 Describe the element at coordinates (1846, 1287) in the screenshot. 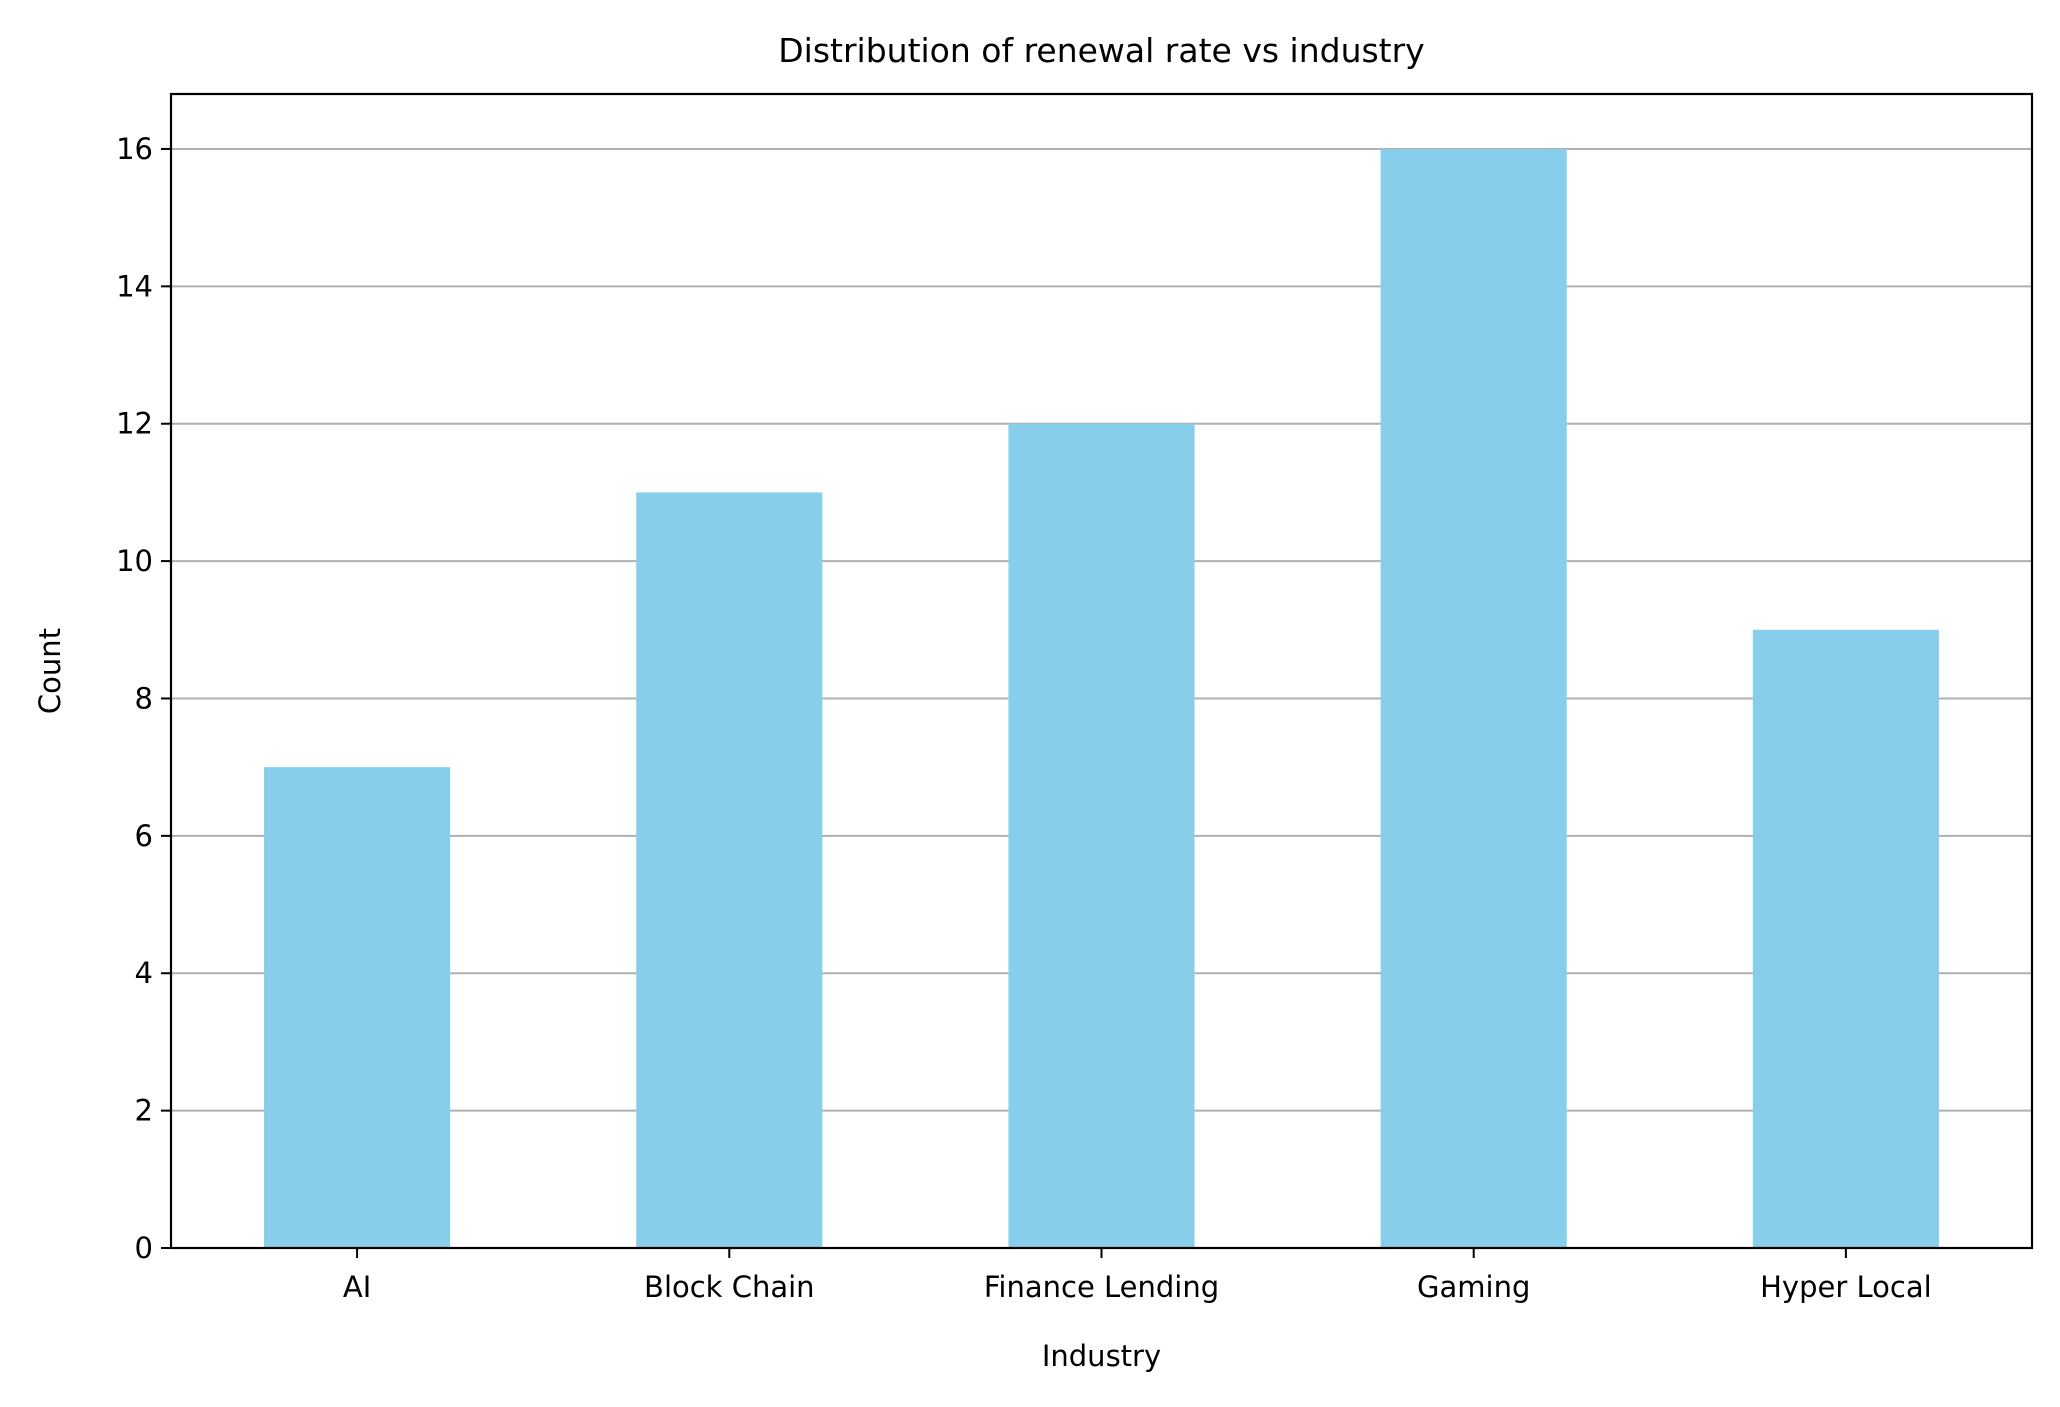

I see `x-tick-label: Hyper Local` at that location.